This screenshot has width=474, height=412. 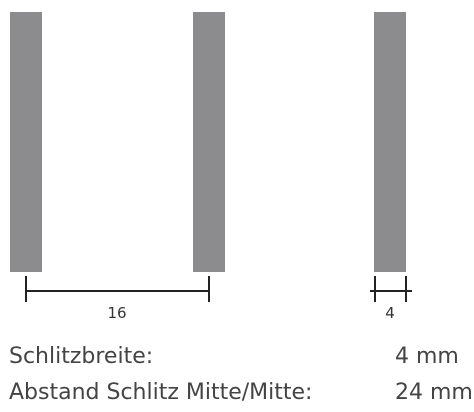 What do you see at coordinates (116, 313) in the screenshot?
I see `spacing-dimension-label: 16` at bounding box center [116, 313].